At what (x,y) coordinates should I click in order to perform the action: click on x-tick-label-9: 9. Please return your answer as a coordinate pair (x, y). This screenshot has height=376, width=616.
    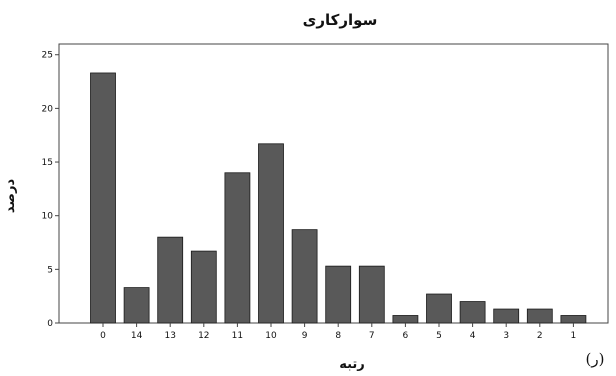
    Looking at the image, I should click on (305, 336).